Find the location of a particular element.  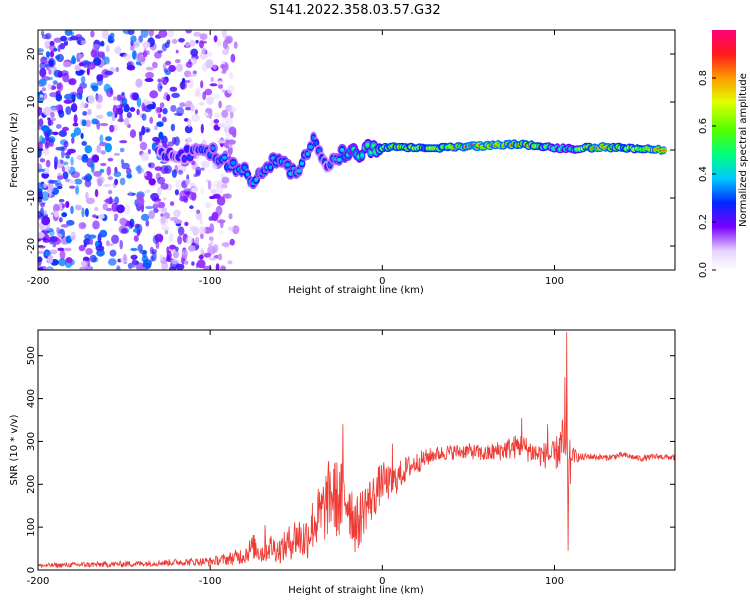

x-tick-label: 0 is located at coordinates (382, 581).